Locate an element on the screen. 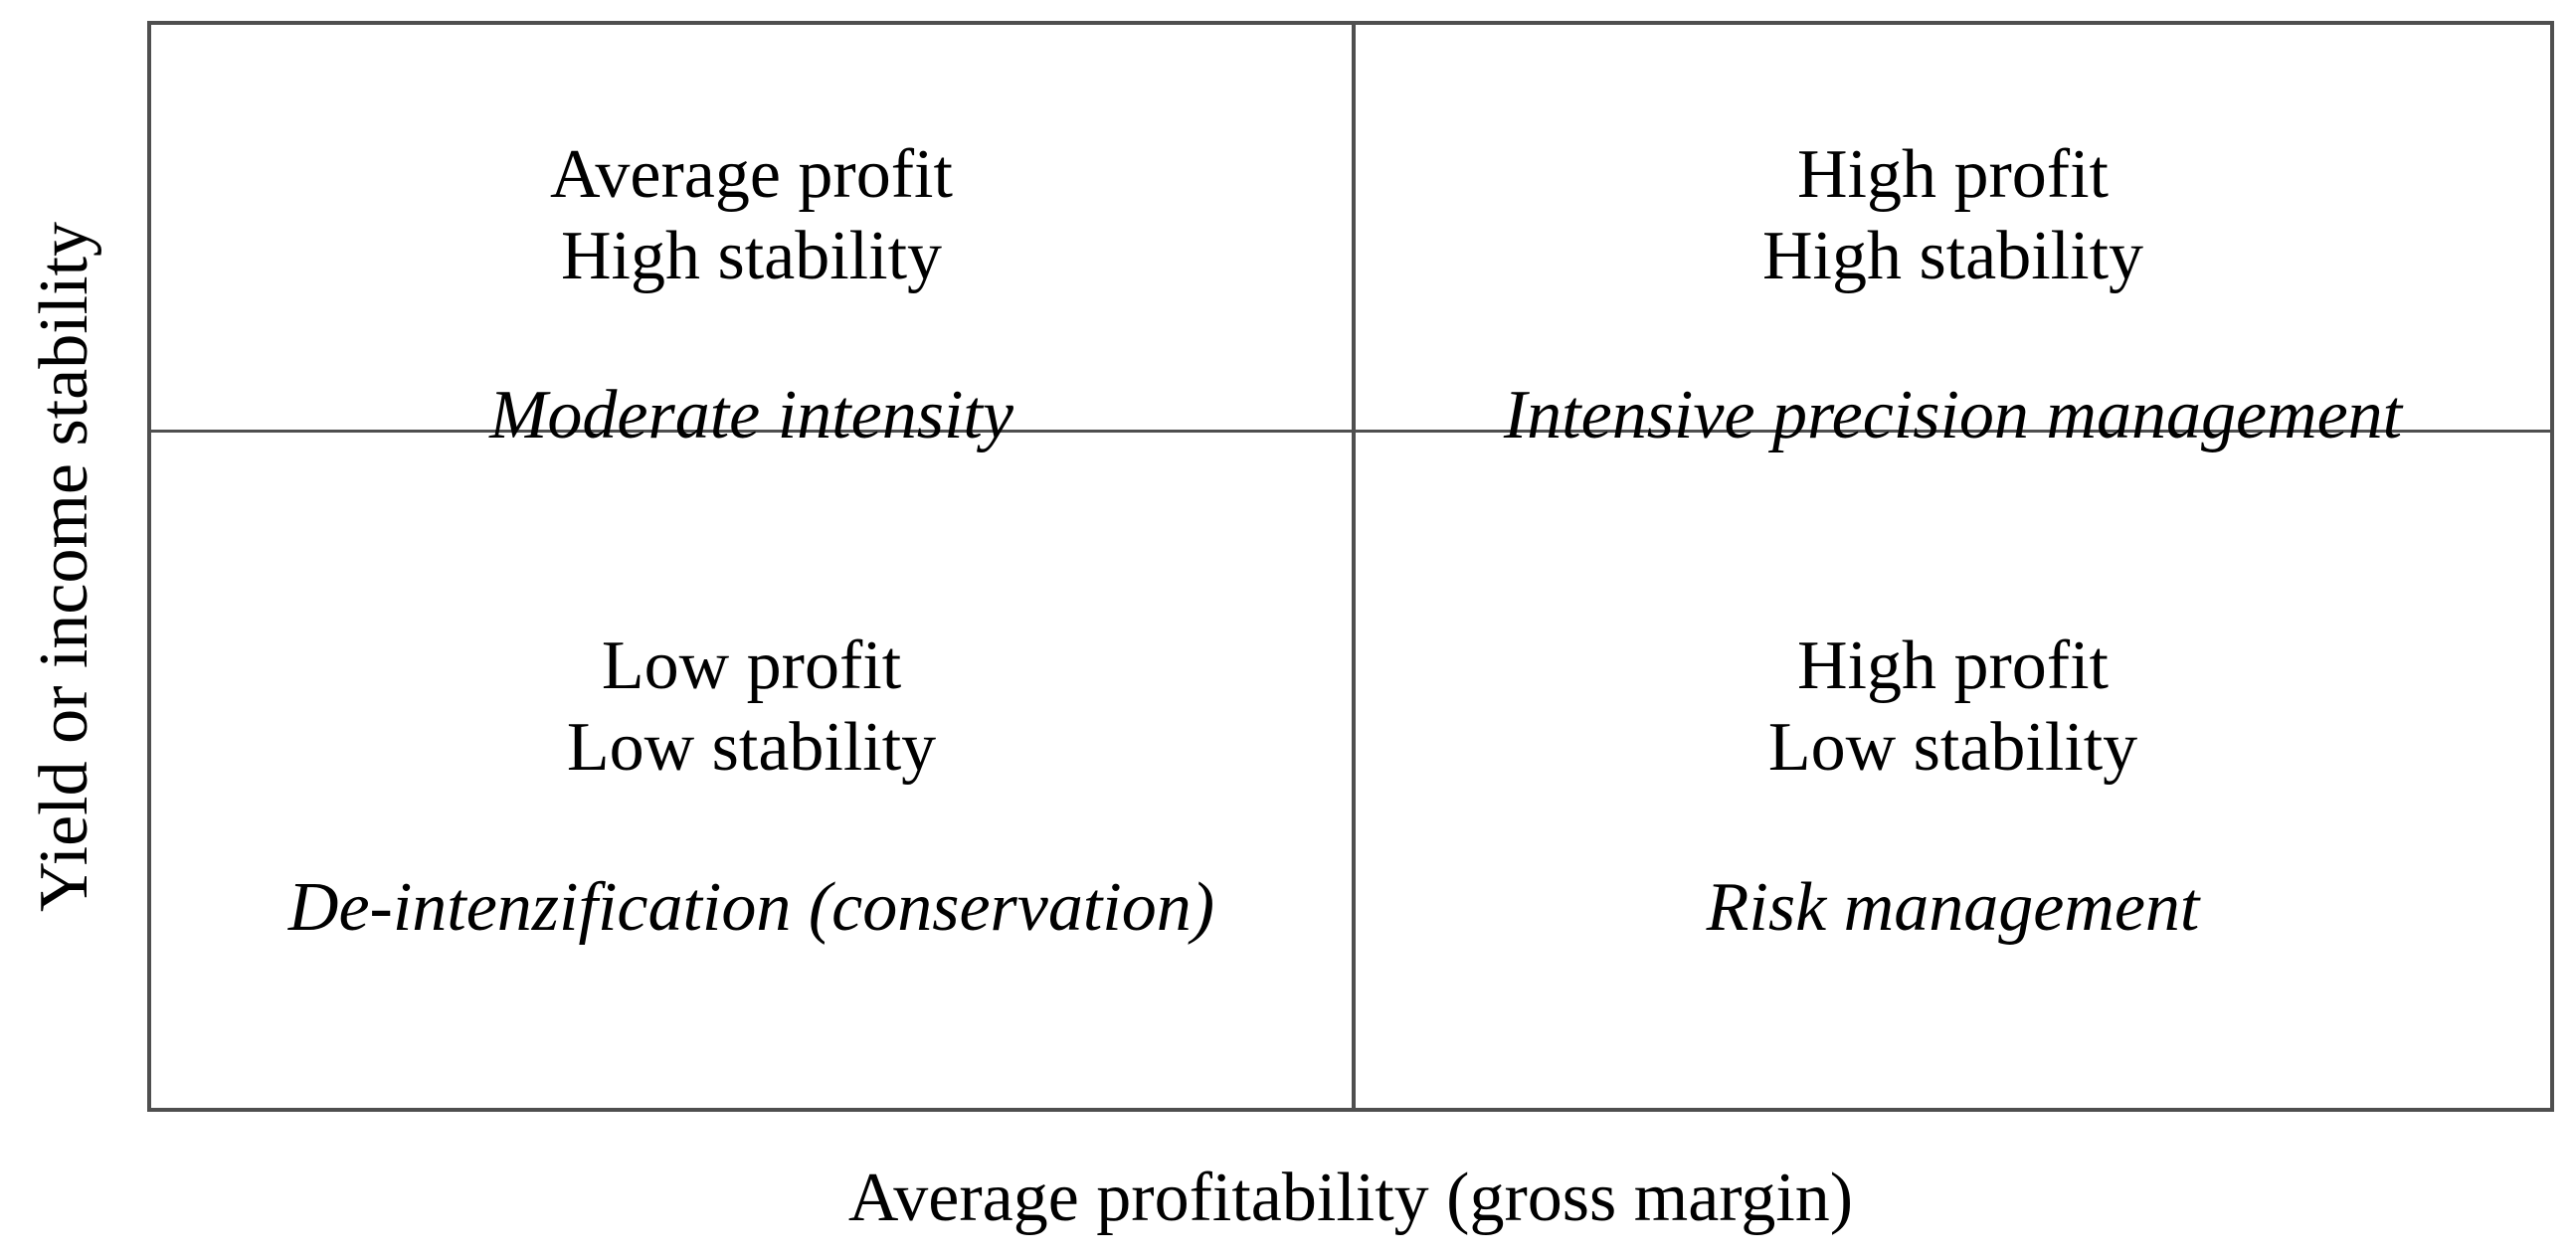 The image size is (2576, 1258). quadrant-strategy-label: Moderate intensity is located at coordinates (751, 415).